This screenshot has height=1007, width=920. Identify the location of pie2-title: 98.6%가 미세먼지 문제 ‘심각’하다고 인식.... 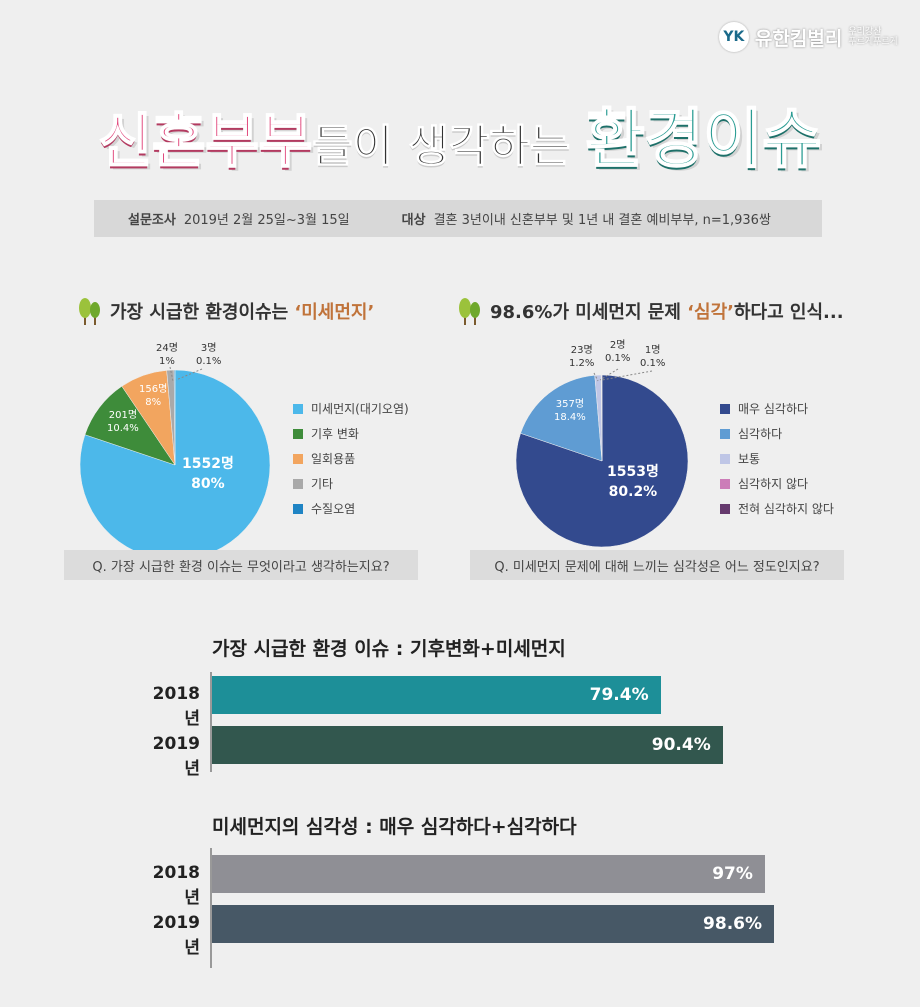
(650, 311).